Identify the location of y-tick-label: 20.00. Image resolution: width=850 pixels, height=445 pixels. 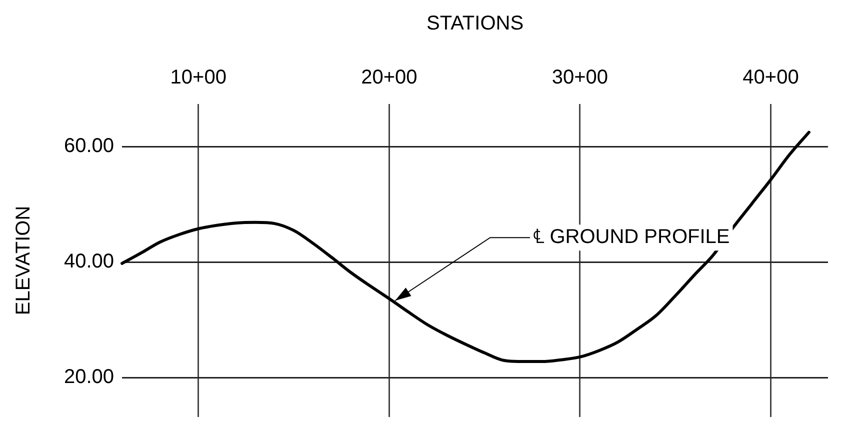
(89, 377).